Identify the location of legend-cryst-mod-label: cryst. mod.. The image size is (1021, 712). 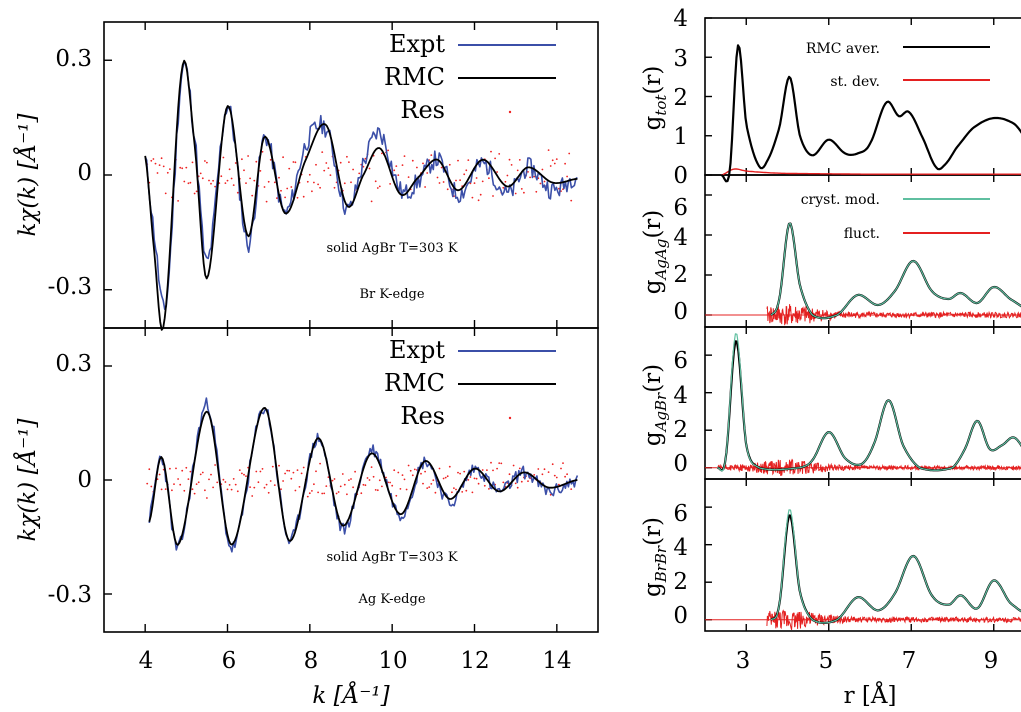
(840, 200).